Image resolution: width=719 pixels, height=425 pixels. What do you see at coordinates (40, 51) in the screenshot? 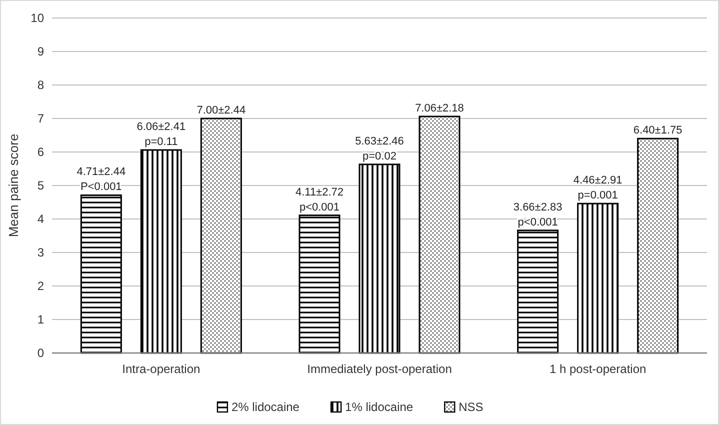
I see `y-tick-label: 9` at bounding box center [40, 51].